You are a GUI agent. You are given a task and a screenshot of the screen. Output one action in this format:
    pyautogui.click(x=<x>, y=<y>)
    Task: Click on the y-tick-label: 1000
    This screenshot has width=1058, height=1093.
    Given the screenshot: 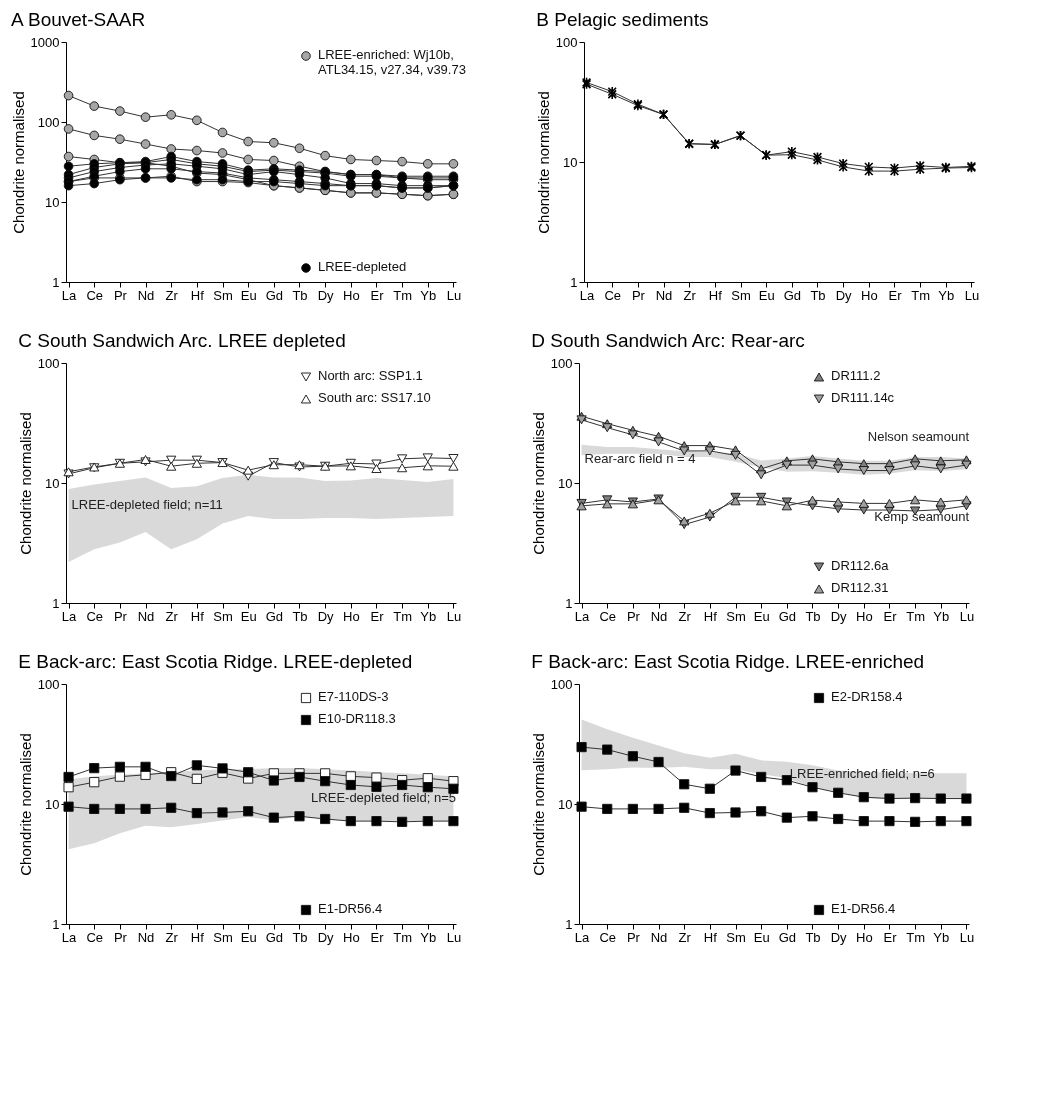 What is the action you would take?
    pyautogui.click(x=45, y=42)
    